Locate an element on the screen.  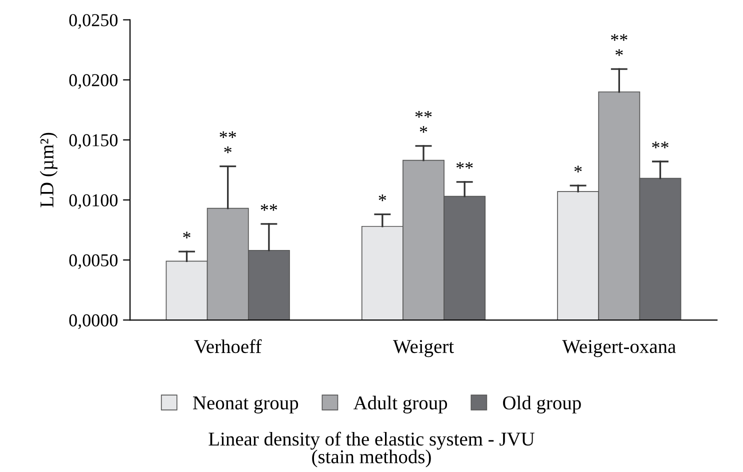
y-tick-label: 0,0100 is located at coordinates (93, 201).